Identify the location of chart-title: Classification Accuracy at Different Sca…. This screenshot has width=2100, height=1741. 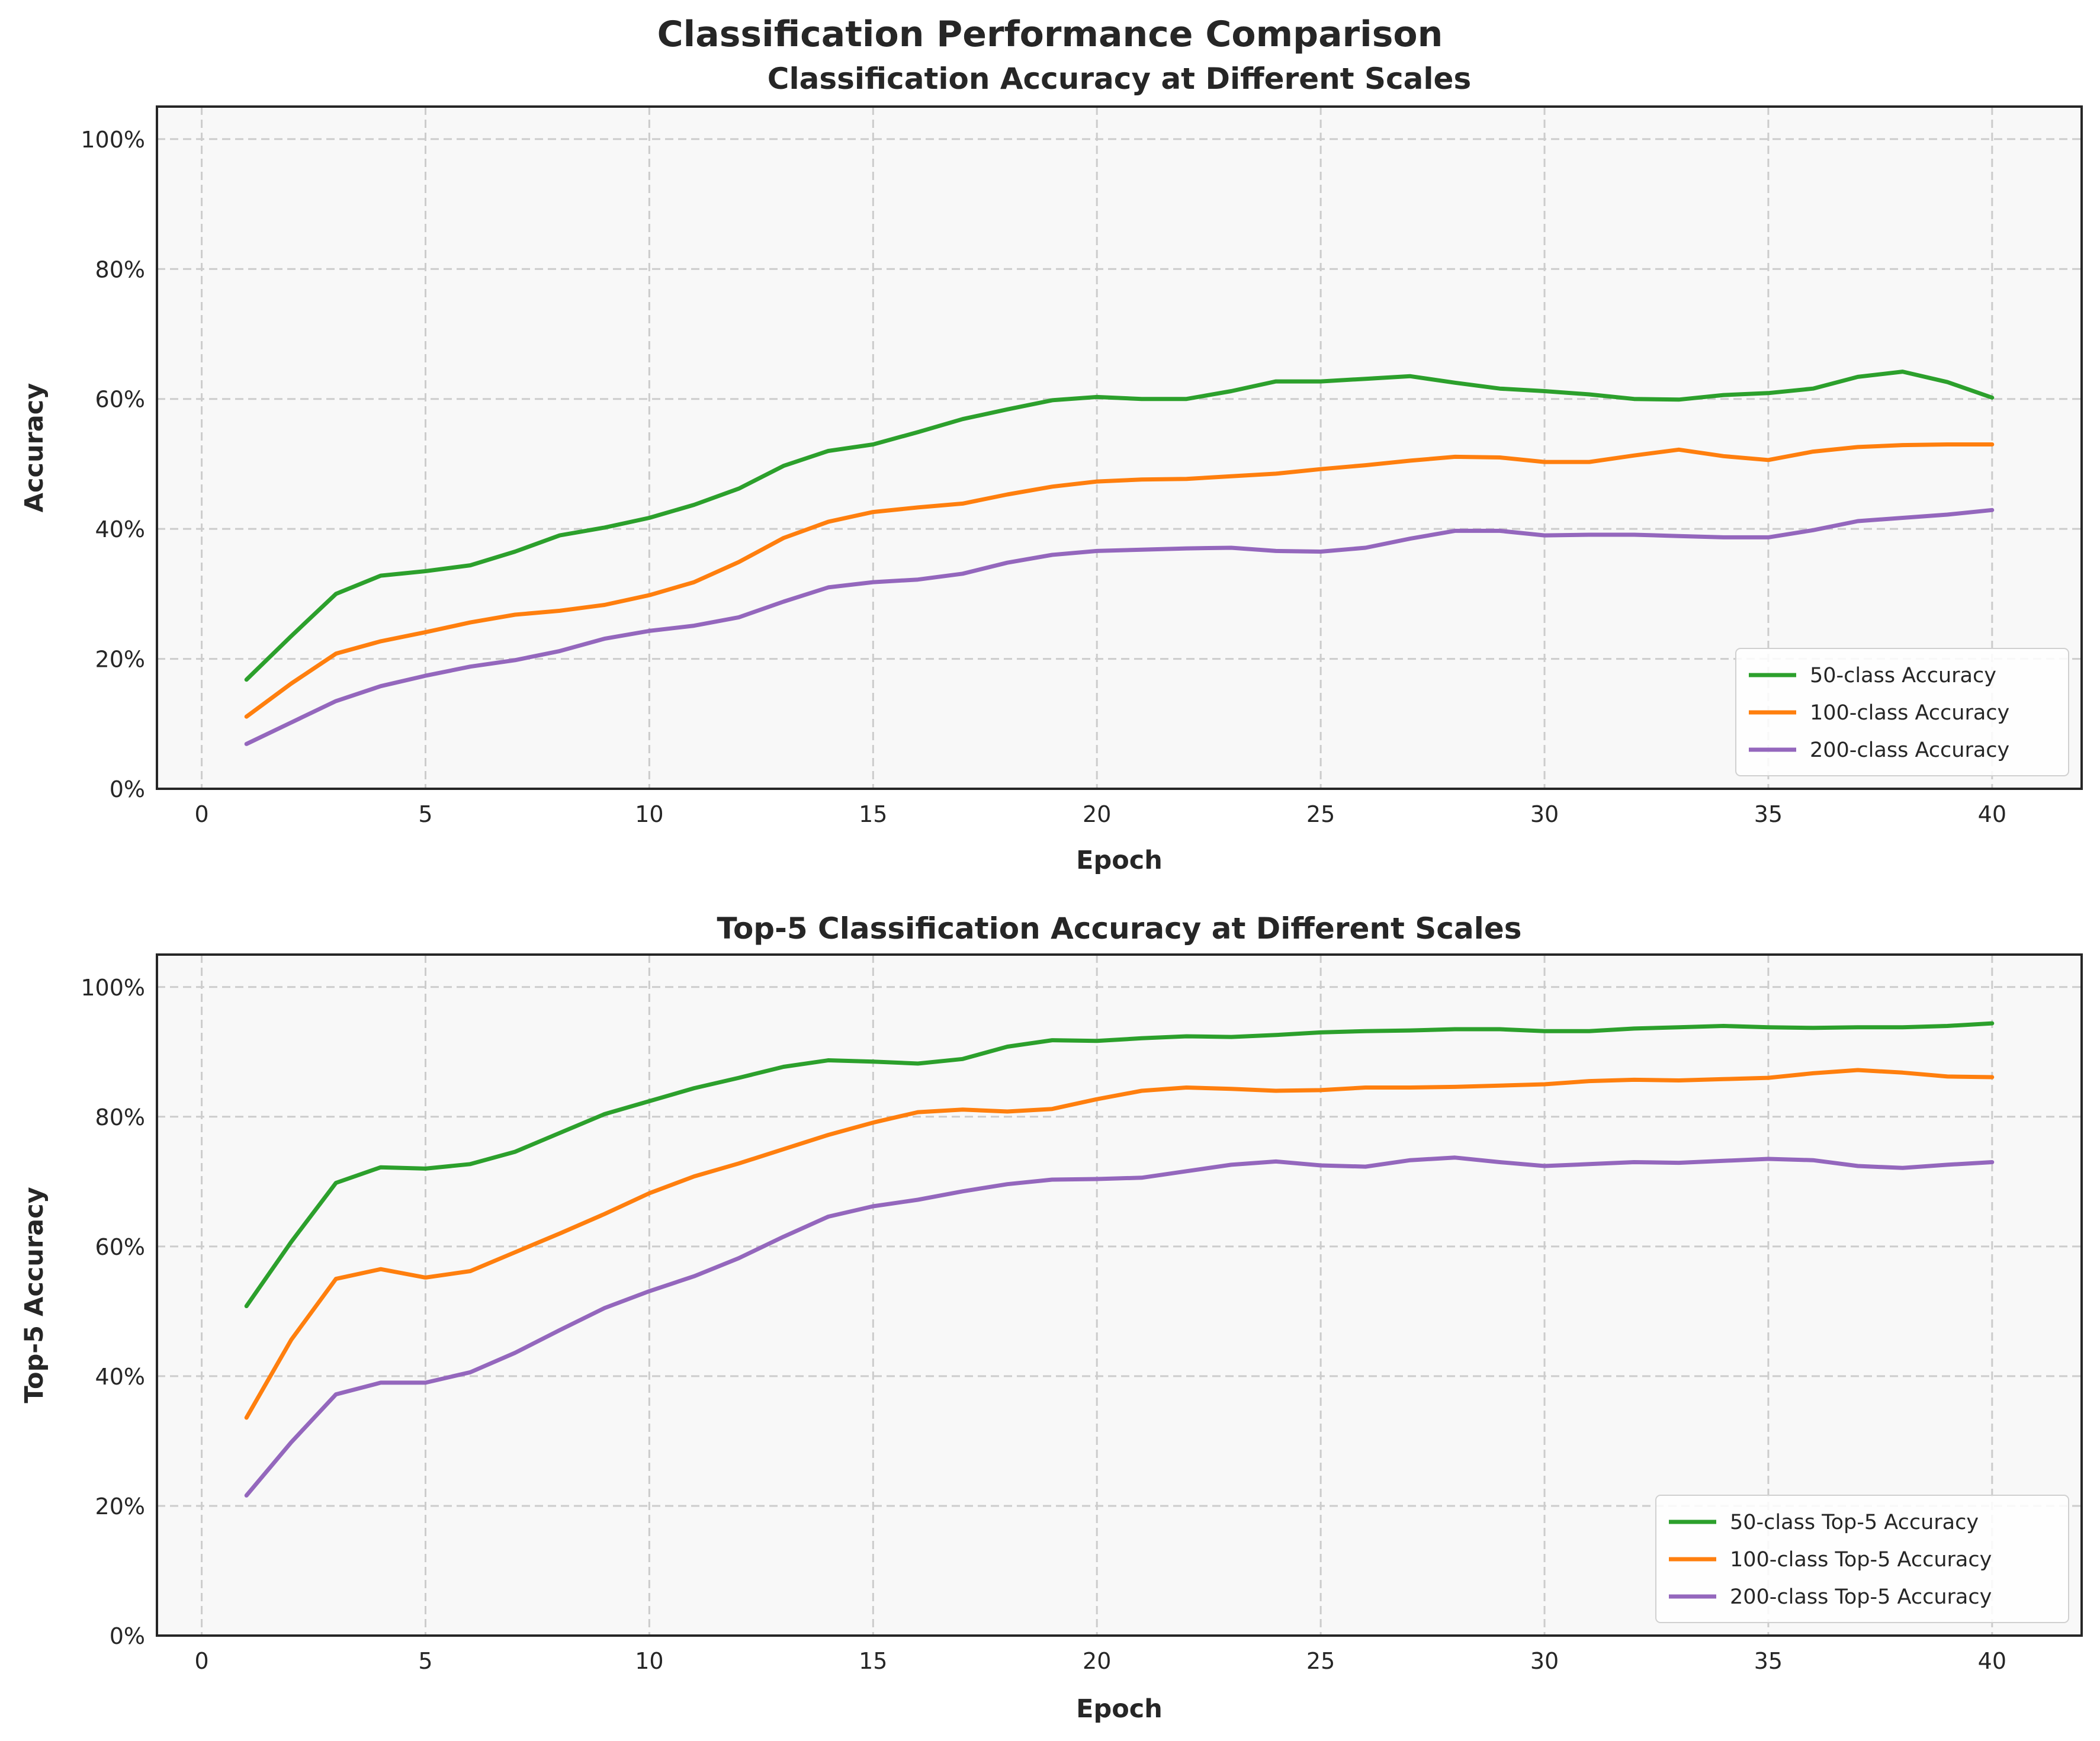
(1120, 79).